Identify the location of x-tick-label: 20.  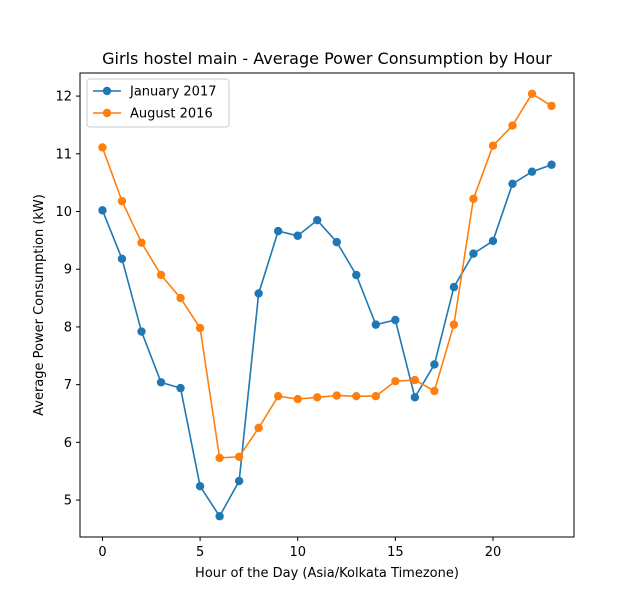
(493, 552).